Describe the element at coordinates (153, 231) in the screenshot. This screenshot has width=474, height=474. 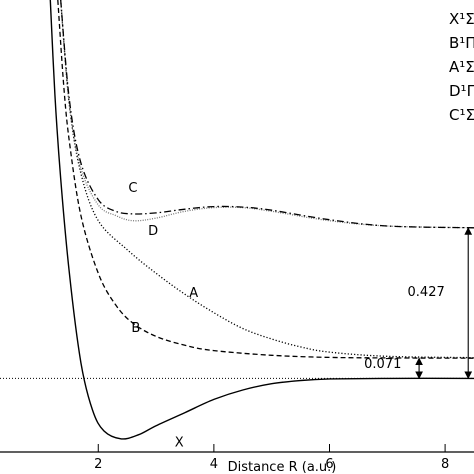
I see `curve-label-D: D` at that location.